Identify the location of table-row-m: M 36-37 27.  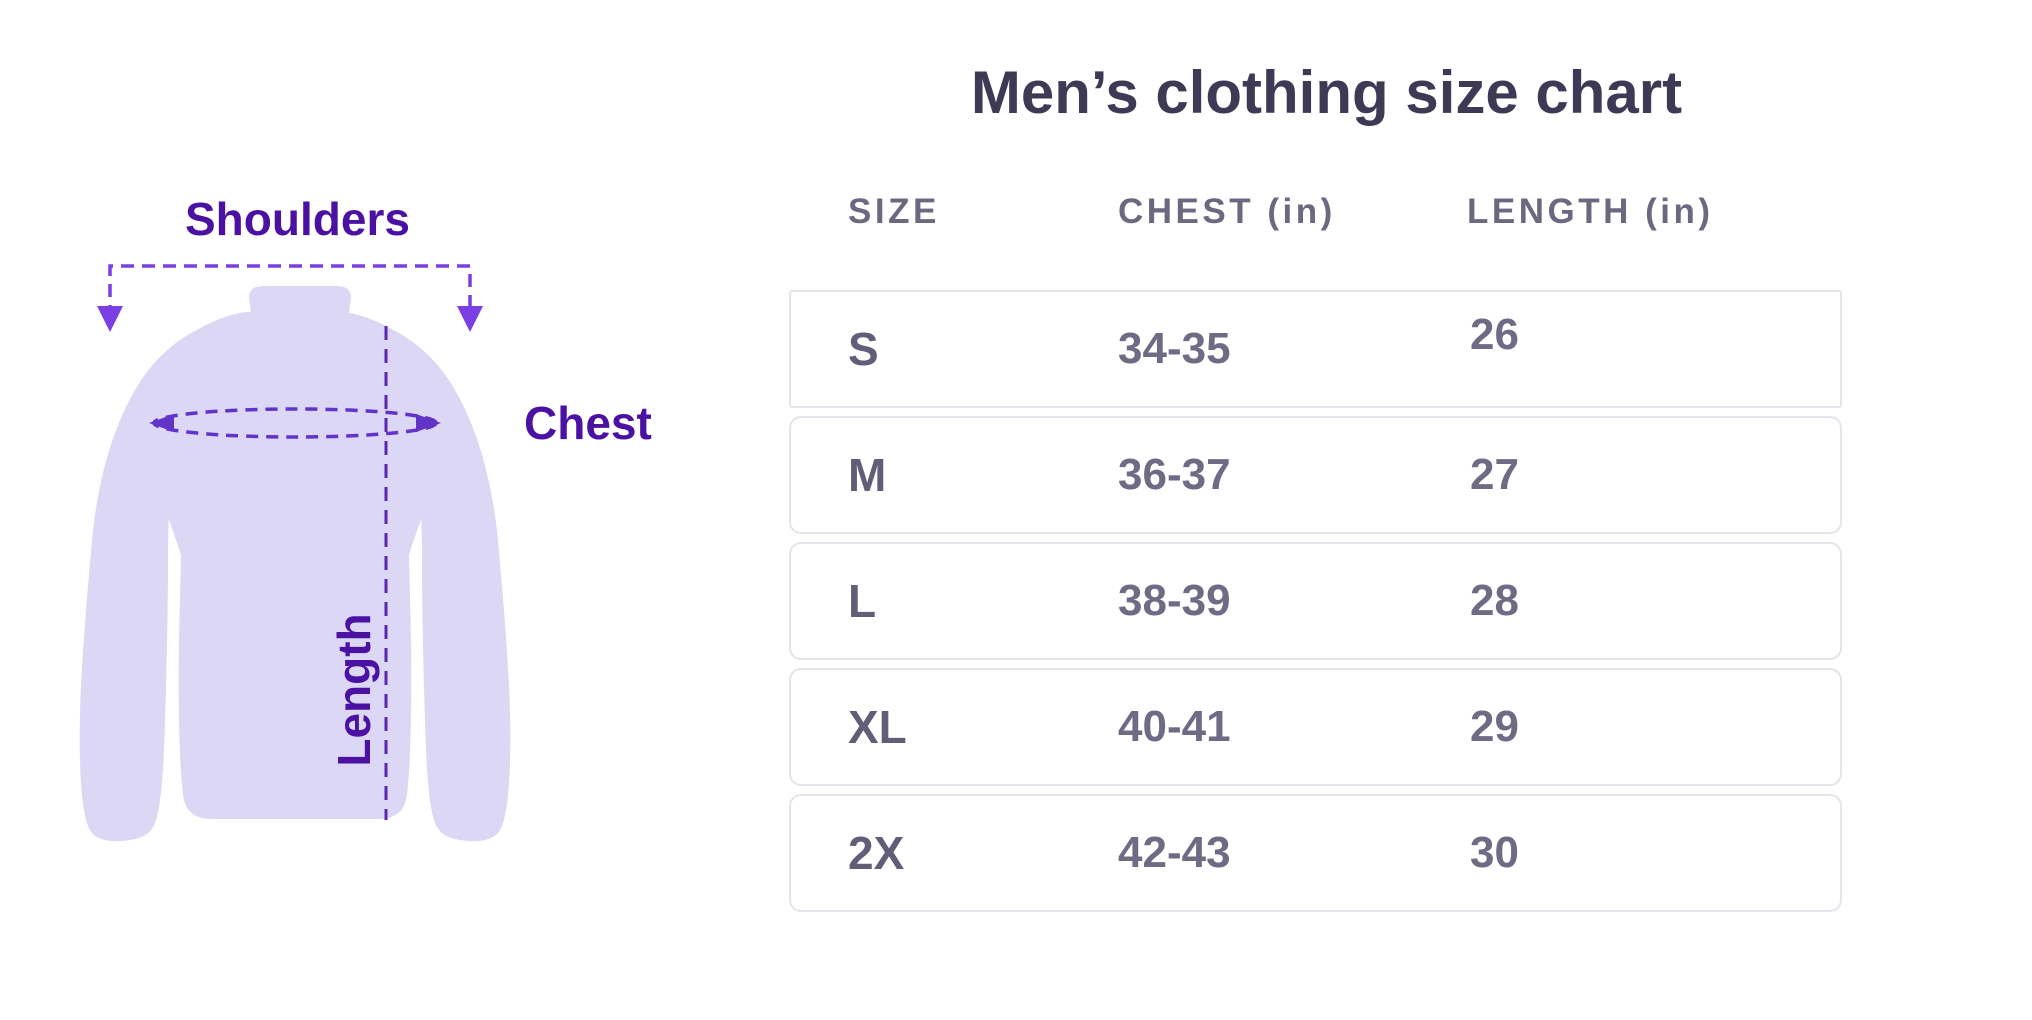
(1315, 475).